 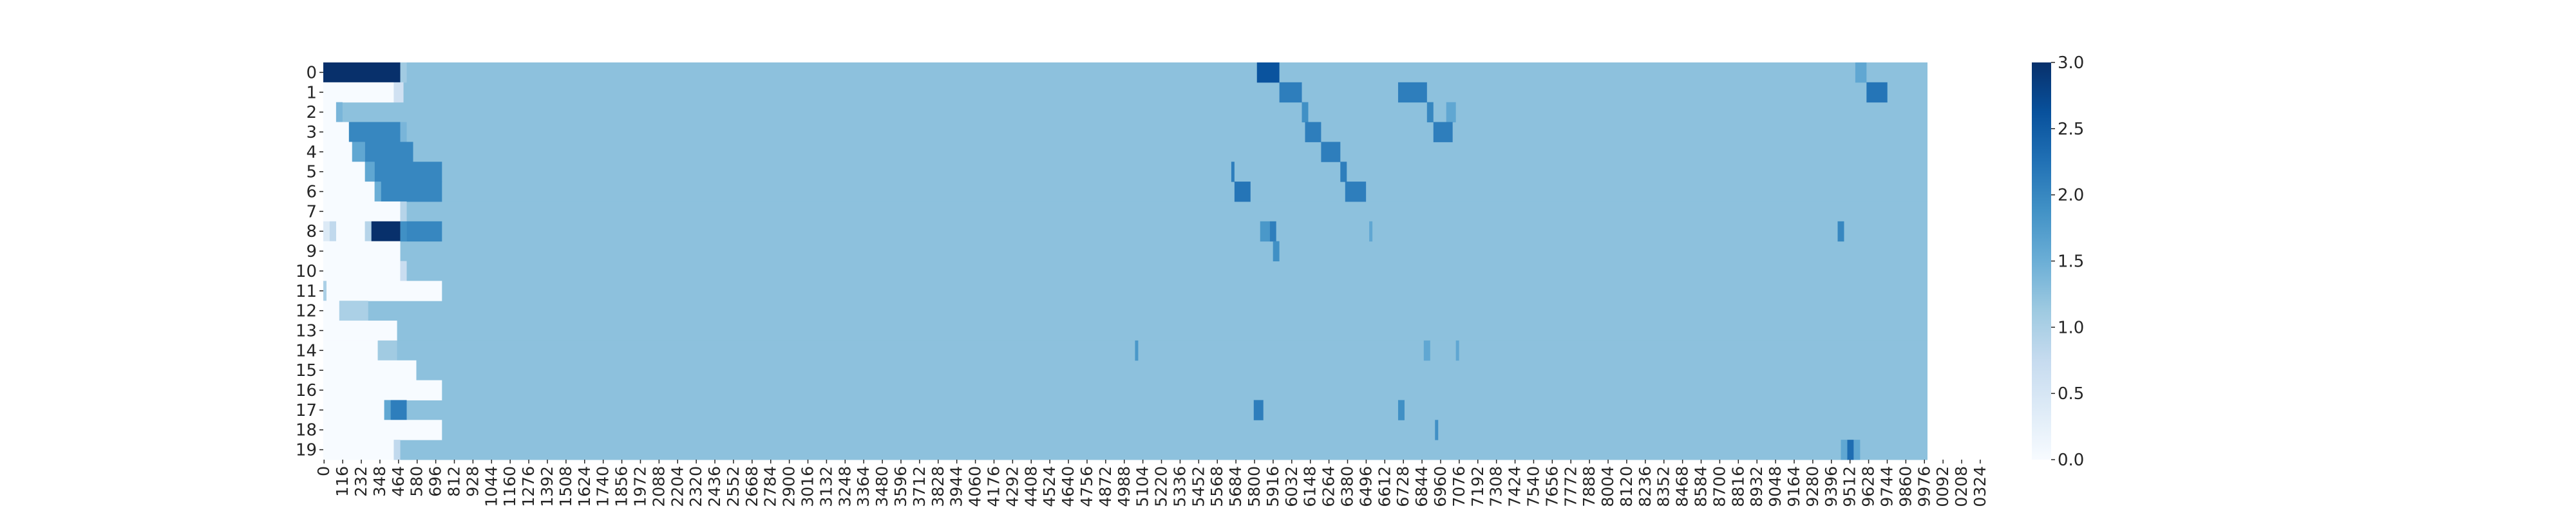 I want to click on y-tick-label: 1, so click(x=311, y=92).